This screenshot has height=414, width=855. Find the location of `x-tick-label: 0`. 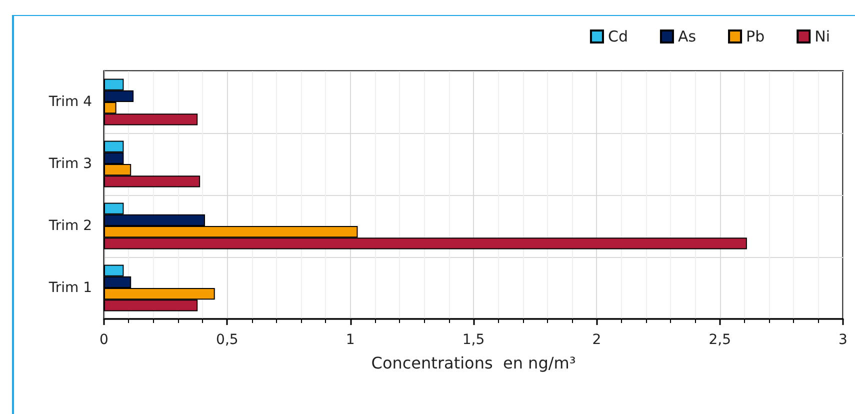

x-tick-label: 0 is located at coordinates (104, 340).